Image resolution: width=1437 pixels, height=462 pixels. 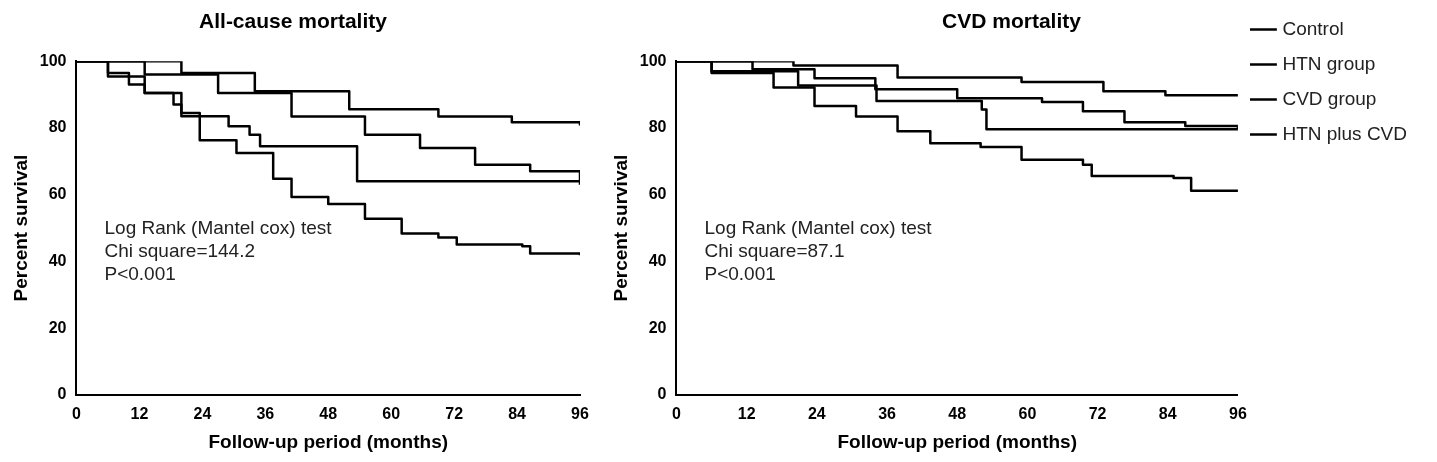 What do you see at coordinates (1012, 21) in the screenshot?
I see `chart-title: CVD mortality` at bounding box center [1012, 21].